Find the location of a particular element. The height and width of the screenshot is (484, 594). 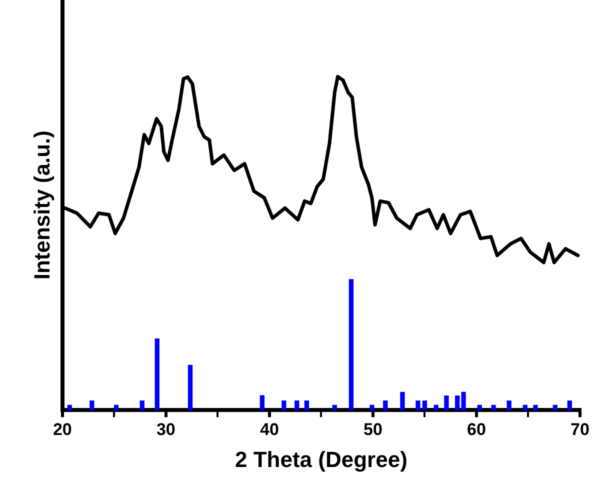

x-tick-label: 30 is located at coordinates (166, 430).